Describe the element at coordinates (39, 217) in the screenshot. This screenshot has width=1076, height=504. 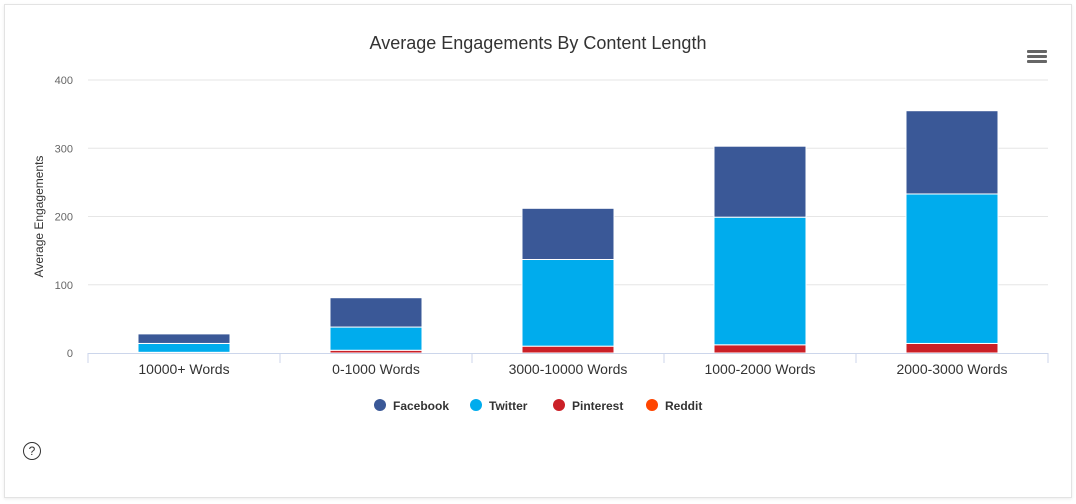
I see `y-axis-label: Average Engagements` at that location.